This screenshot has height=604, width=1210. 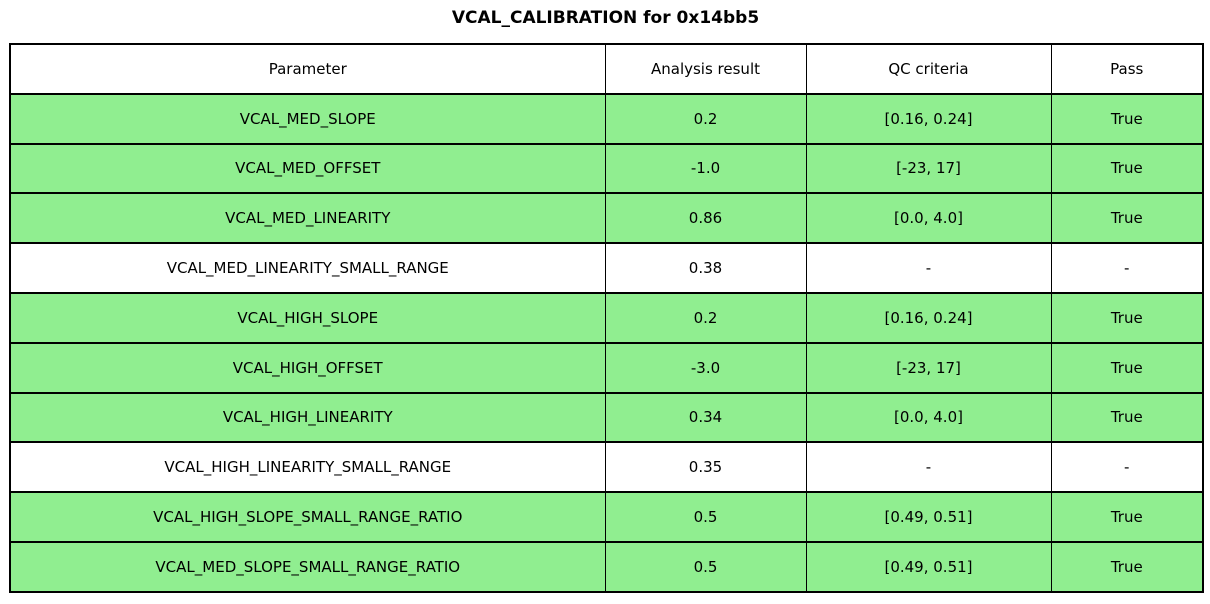 I want to click on cell-parameter: VCAL_MED_LINEARITY_SMALL_RANGE, so click(x=307, y=268).